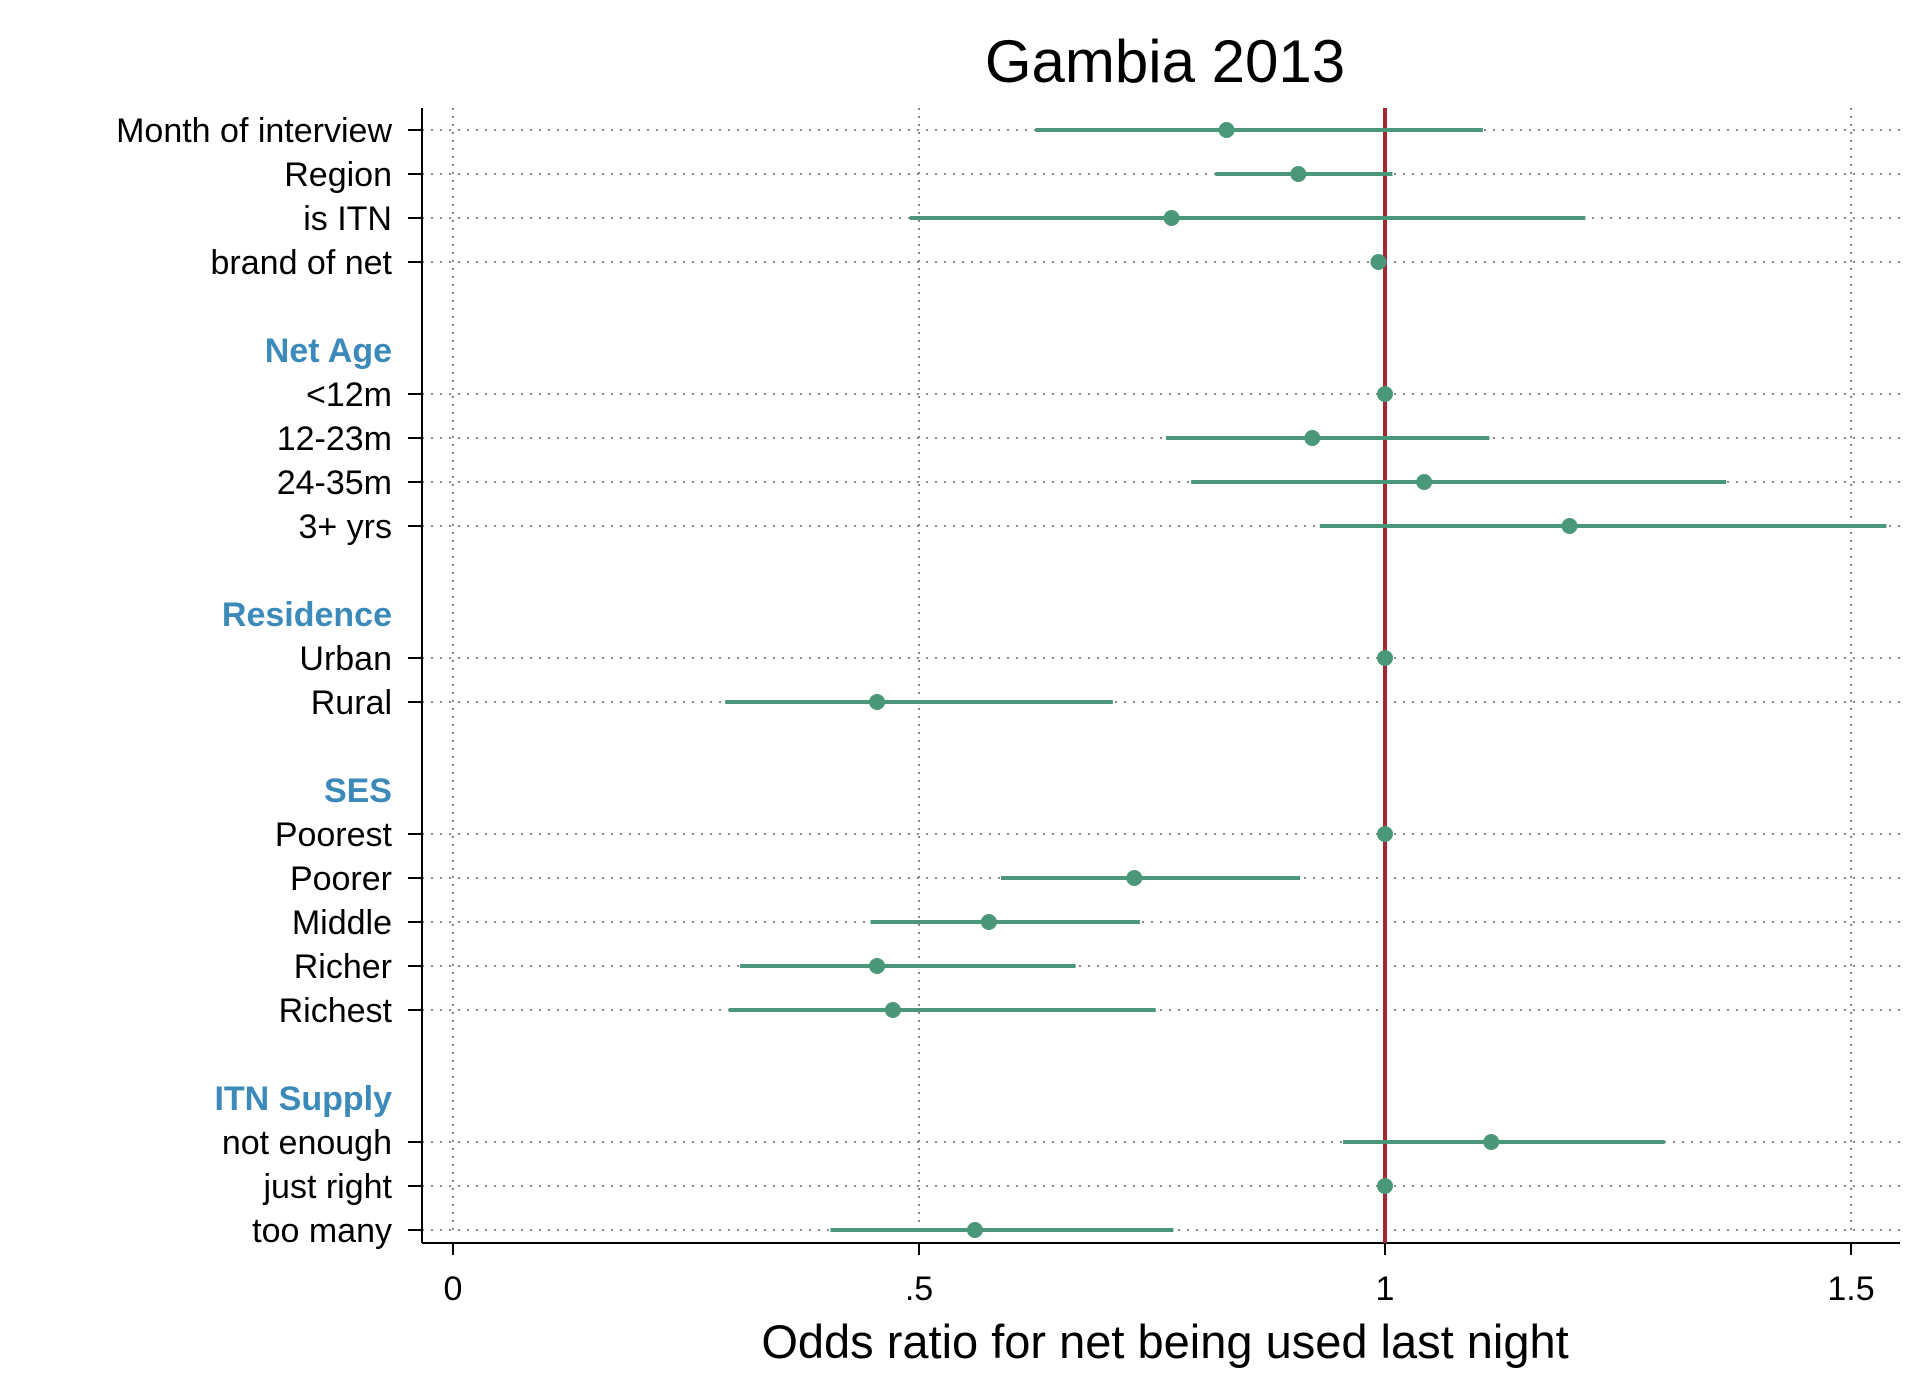 Image resolution: width=1920 pixels, height=1396 pixels. I want to click on y-tick-label: Richest, so click(336, 1011).